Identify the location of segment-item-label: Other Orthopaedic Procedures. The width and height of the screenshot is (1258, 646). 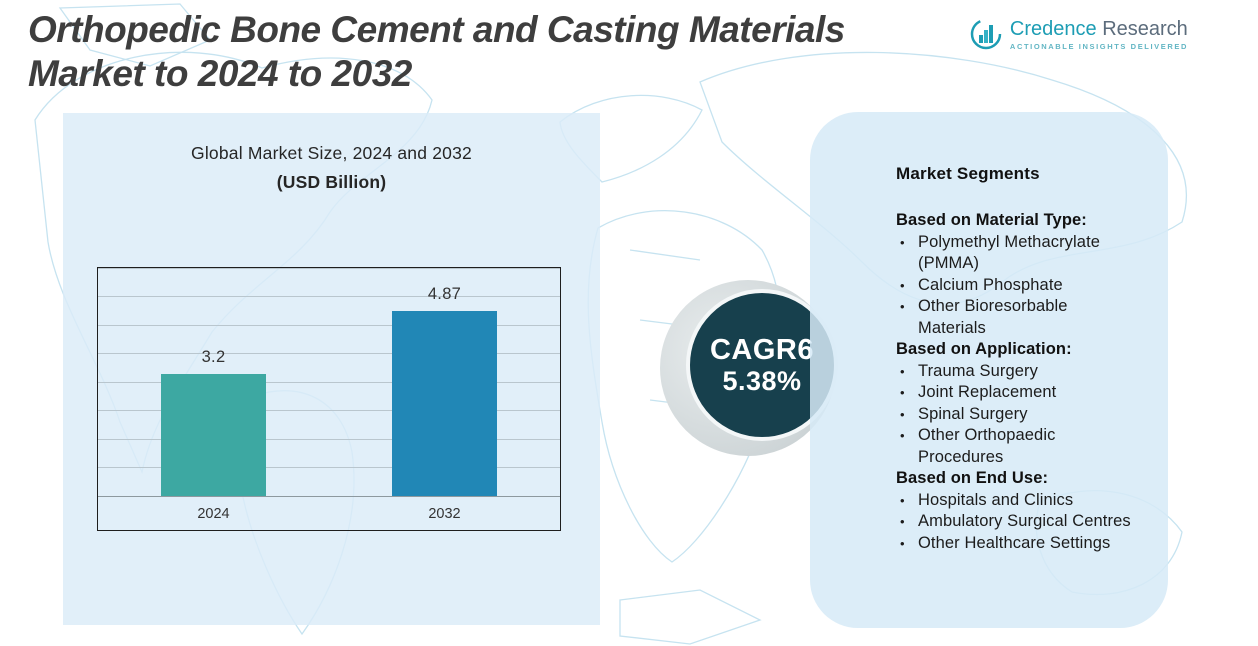
(987, 446).